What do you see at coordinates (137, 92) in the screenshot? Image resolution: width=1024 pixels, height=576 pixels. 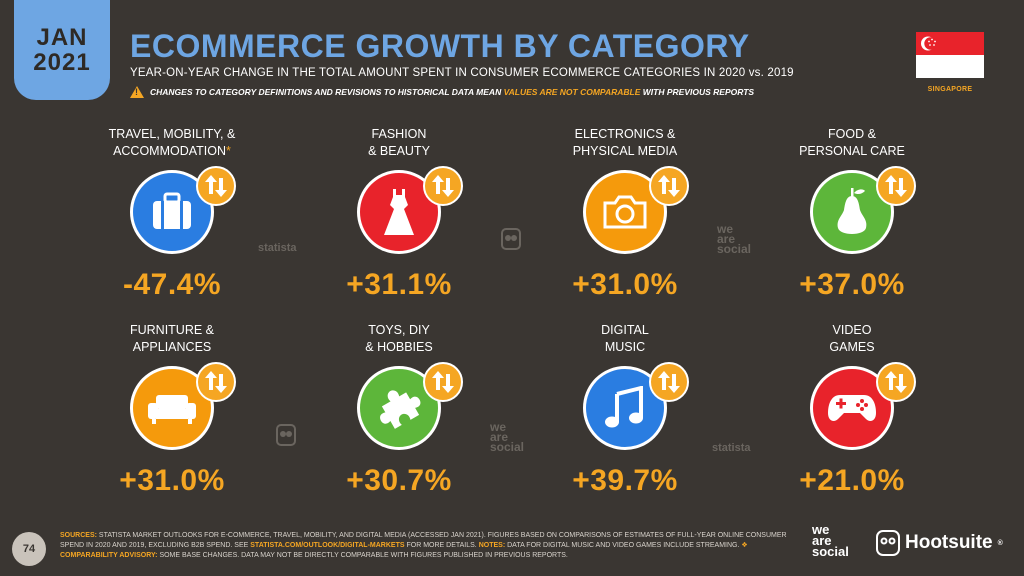 I see `warning-icon` at bounding box center [137, 92].